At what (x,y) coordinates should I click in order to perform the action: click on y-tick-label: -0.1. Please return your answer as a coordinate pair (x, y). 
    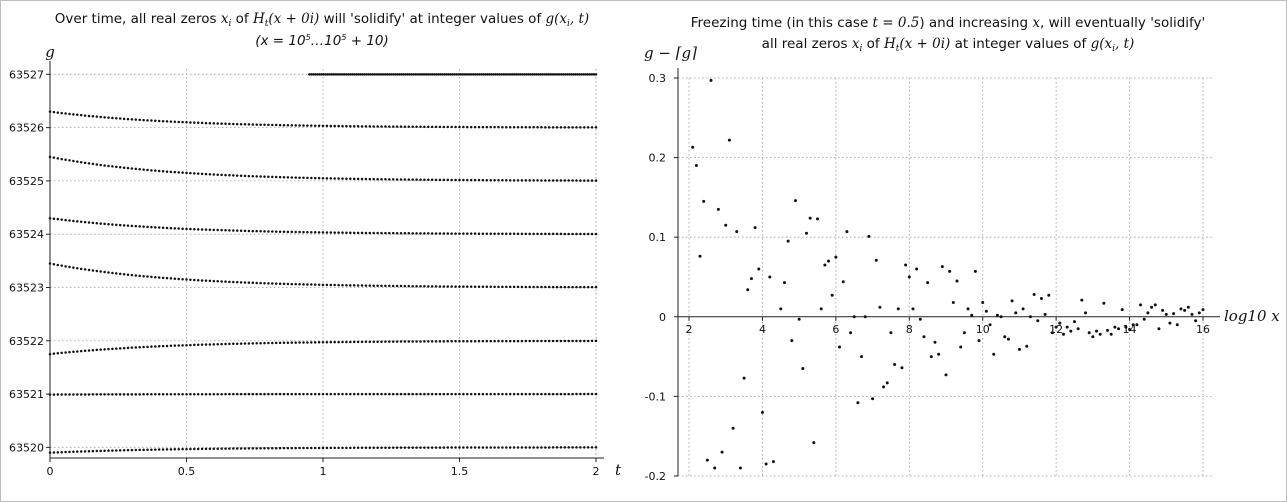
    Looking at the image, I should click on (655, 396).